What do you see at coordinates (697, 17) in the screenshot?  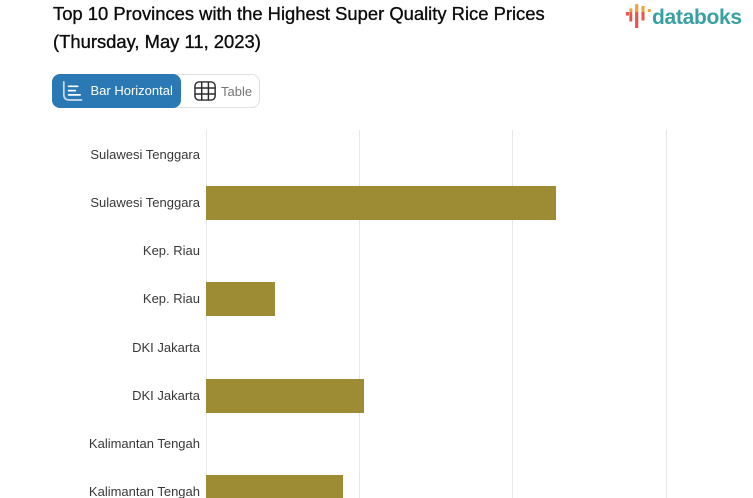 I see `svg-text: databoks` at bounding box center [697, 17].